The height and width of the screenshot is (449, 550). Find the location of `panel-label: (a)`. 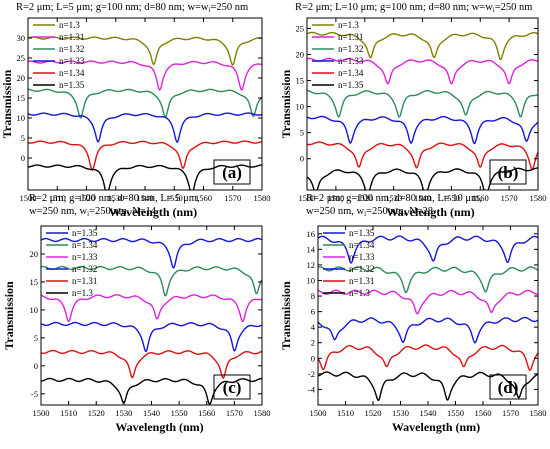

panel-label: (a) is located at coordinates (232, 172).